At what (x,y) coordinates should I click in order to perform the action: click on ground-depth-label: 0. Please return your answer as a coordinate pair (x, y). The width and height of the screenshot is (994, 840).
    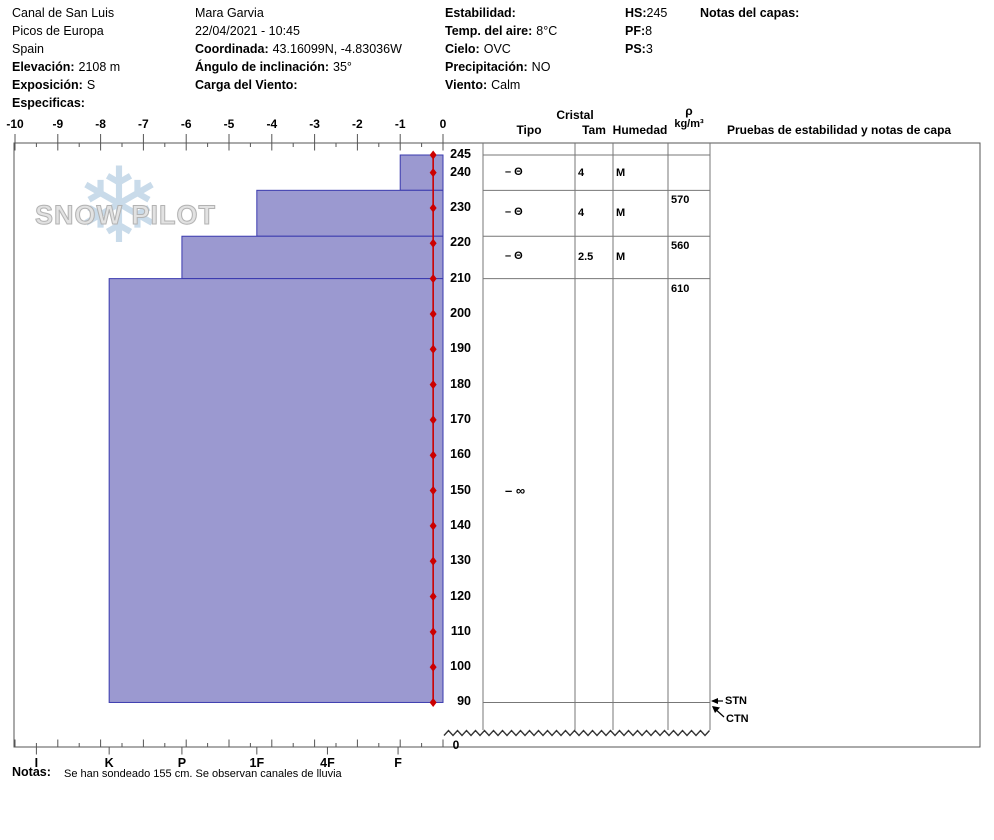
    Looking at the image, I should click on (456, 745).